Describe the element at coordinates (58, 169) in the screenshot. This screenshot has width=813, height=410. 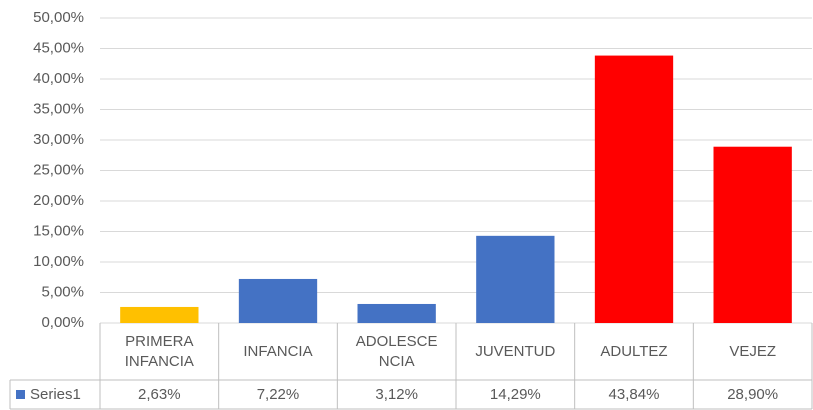
I see `y-tick-label: 25,00%` at that location.